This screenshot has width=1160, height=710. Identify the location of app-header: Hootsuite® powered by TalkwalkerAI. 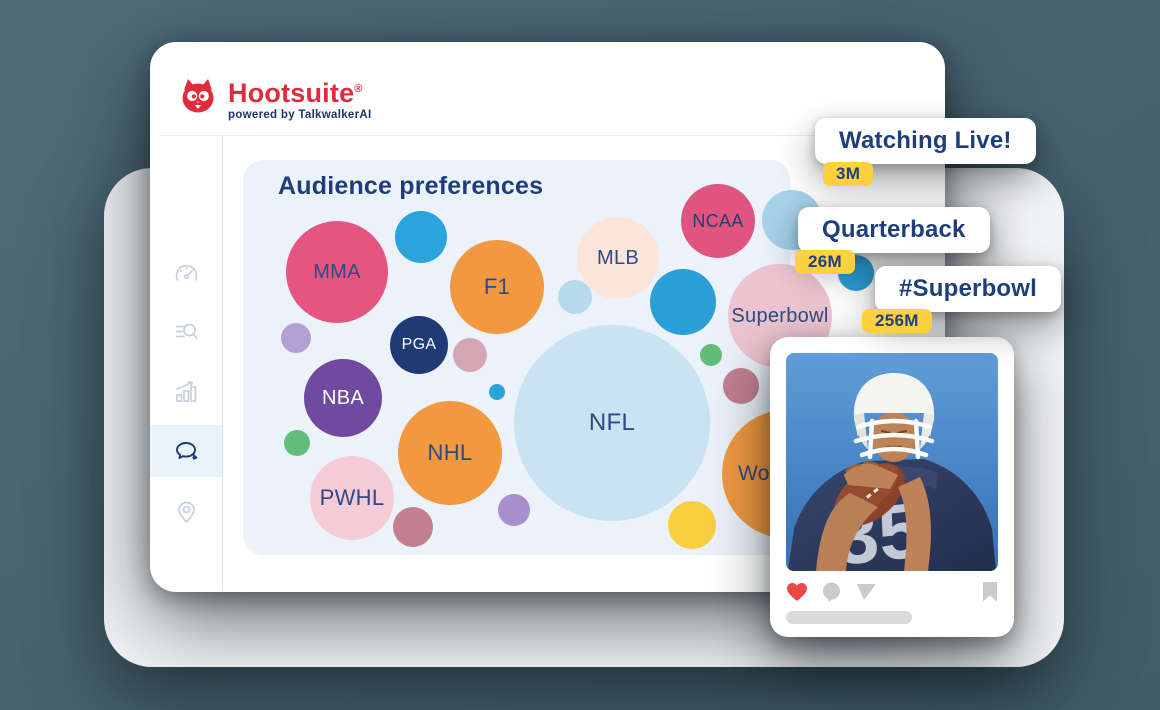
(274, 98).